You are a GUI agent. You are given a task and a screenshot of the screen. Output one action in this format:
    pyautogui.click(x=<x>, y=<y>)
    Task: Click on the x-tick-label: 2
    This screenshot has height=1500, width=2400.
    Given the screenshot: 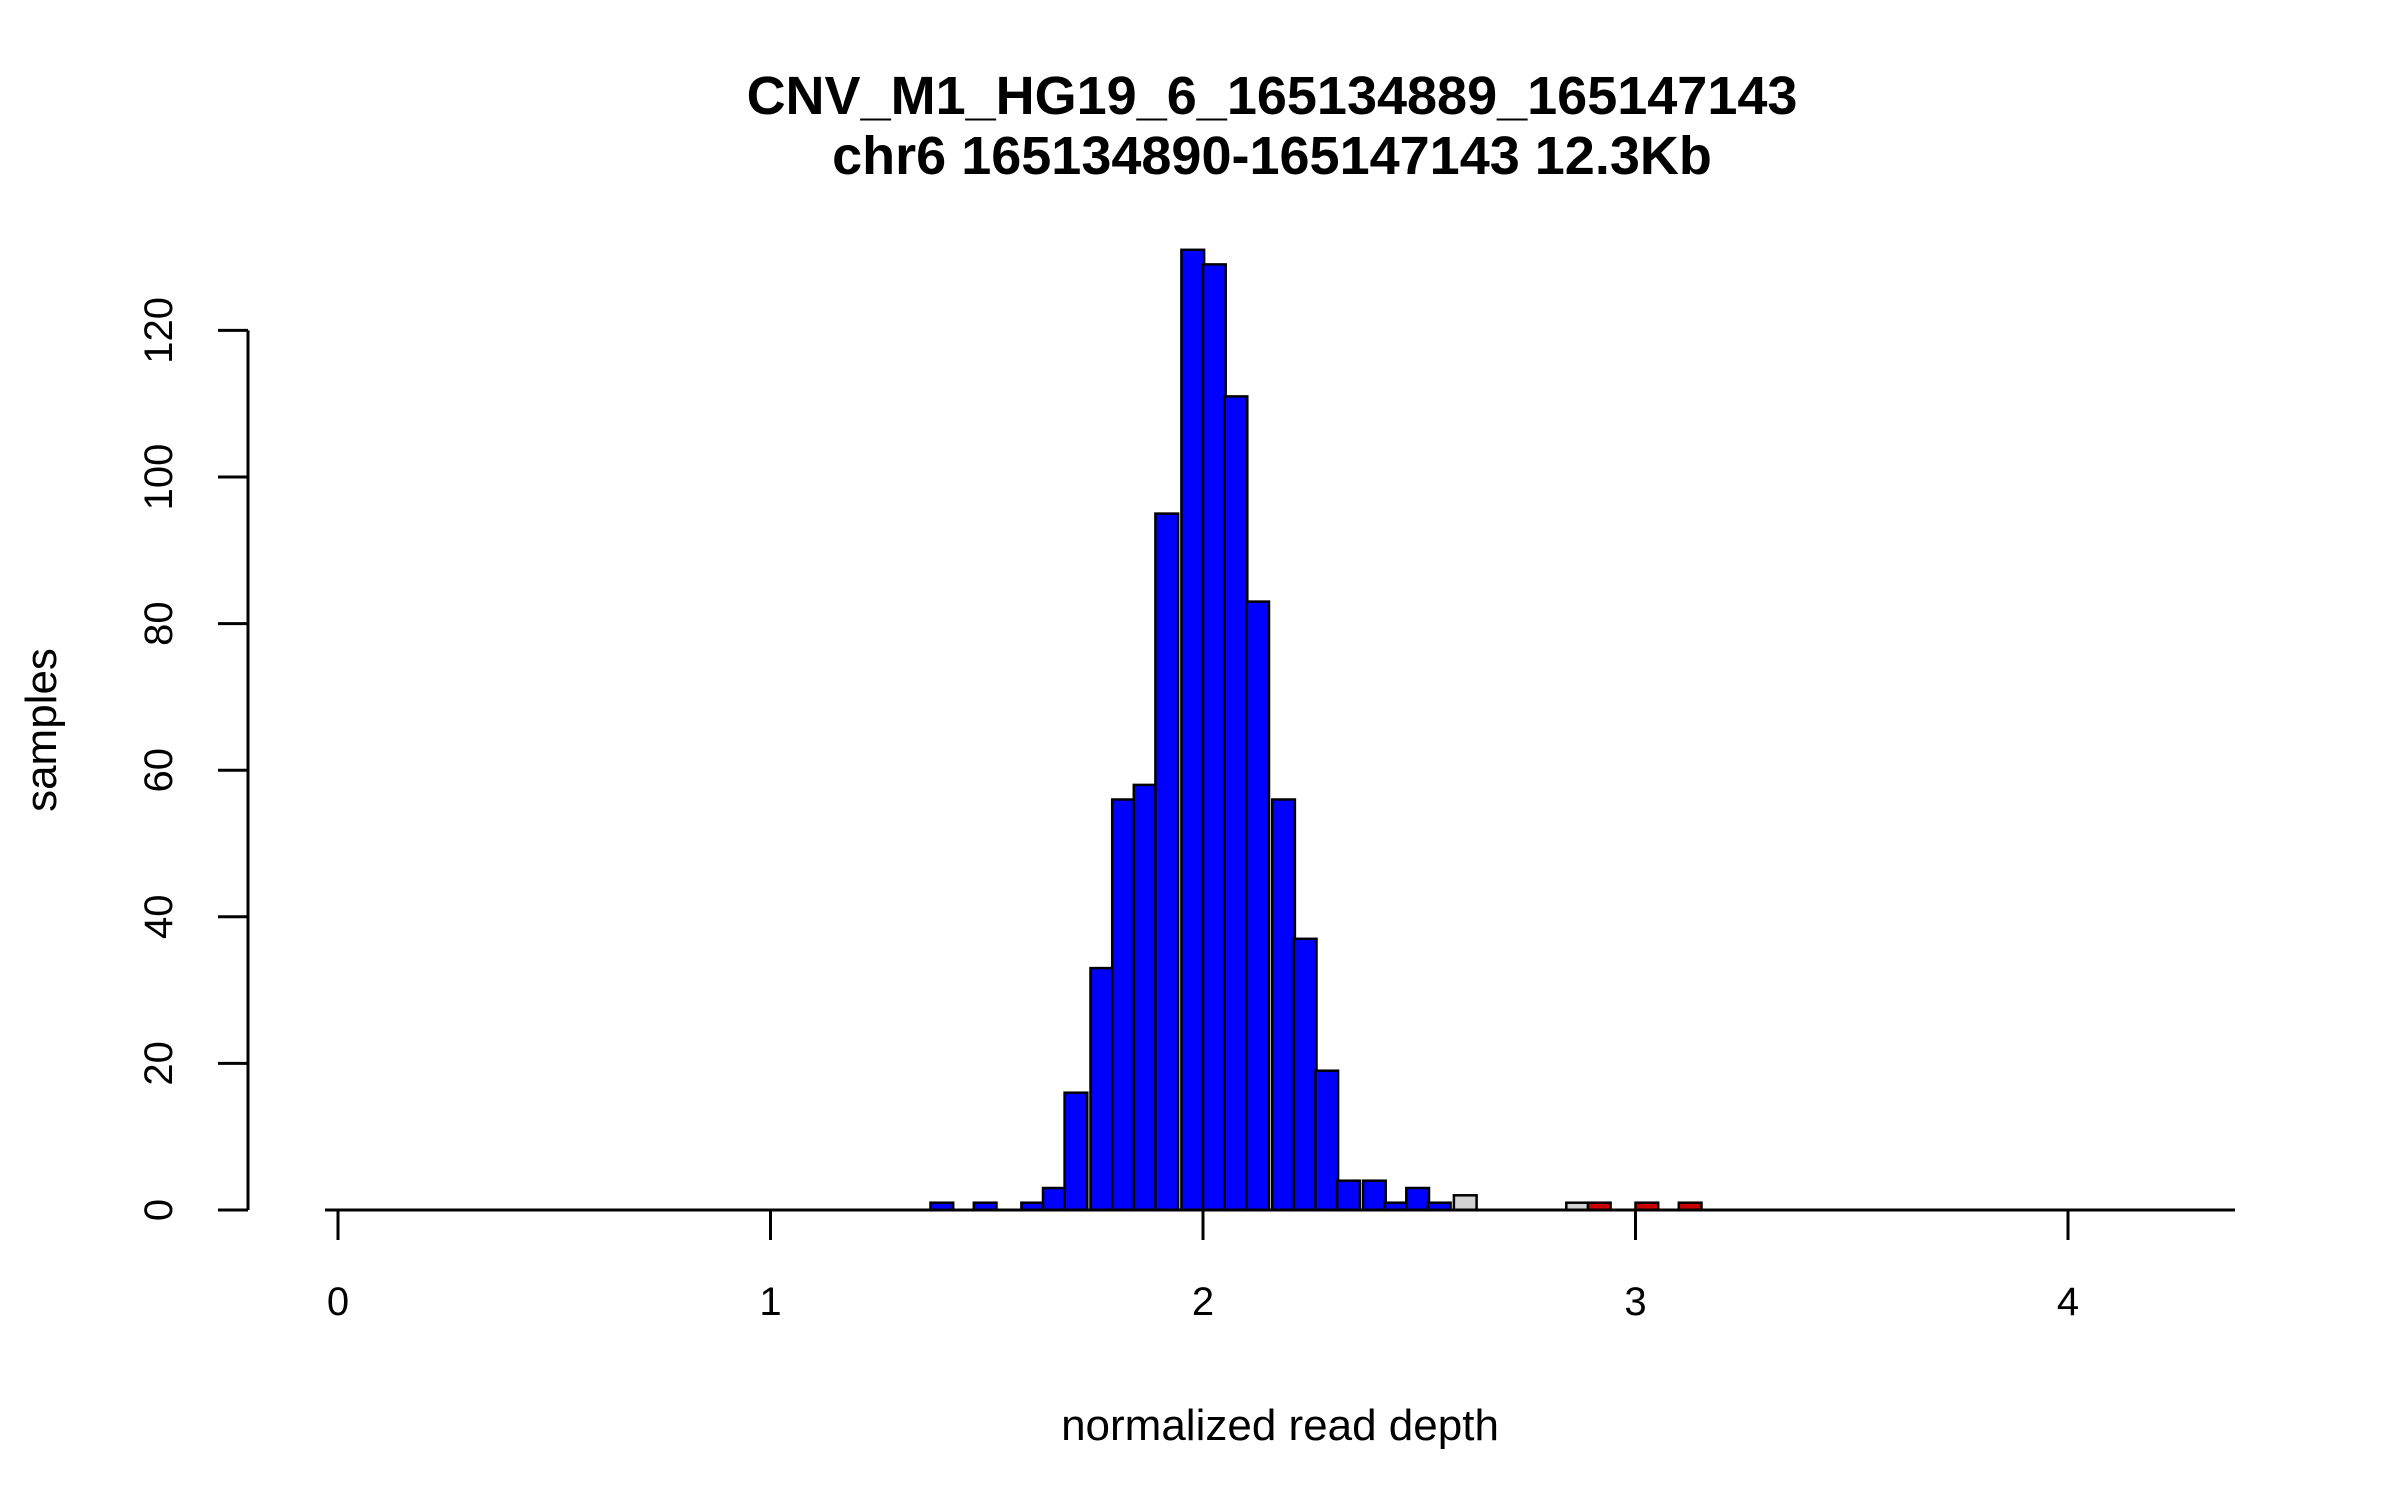 What is the action you would take?
    pyautogui.click(x=1203, y=1302)
    